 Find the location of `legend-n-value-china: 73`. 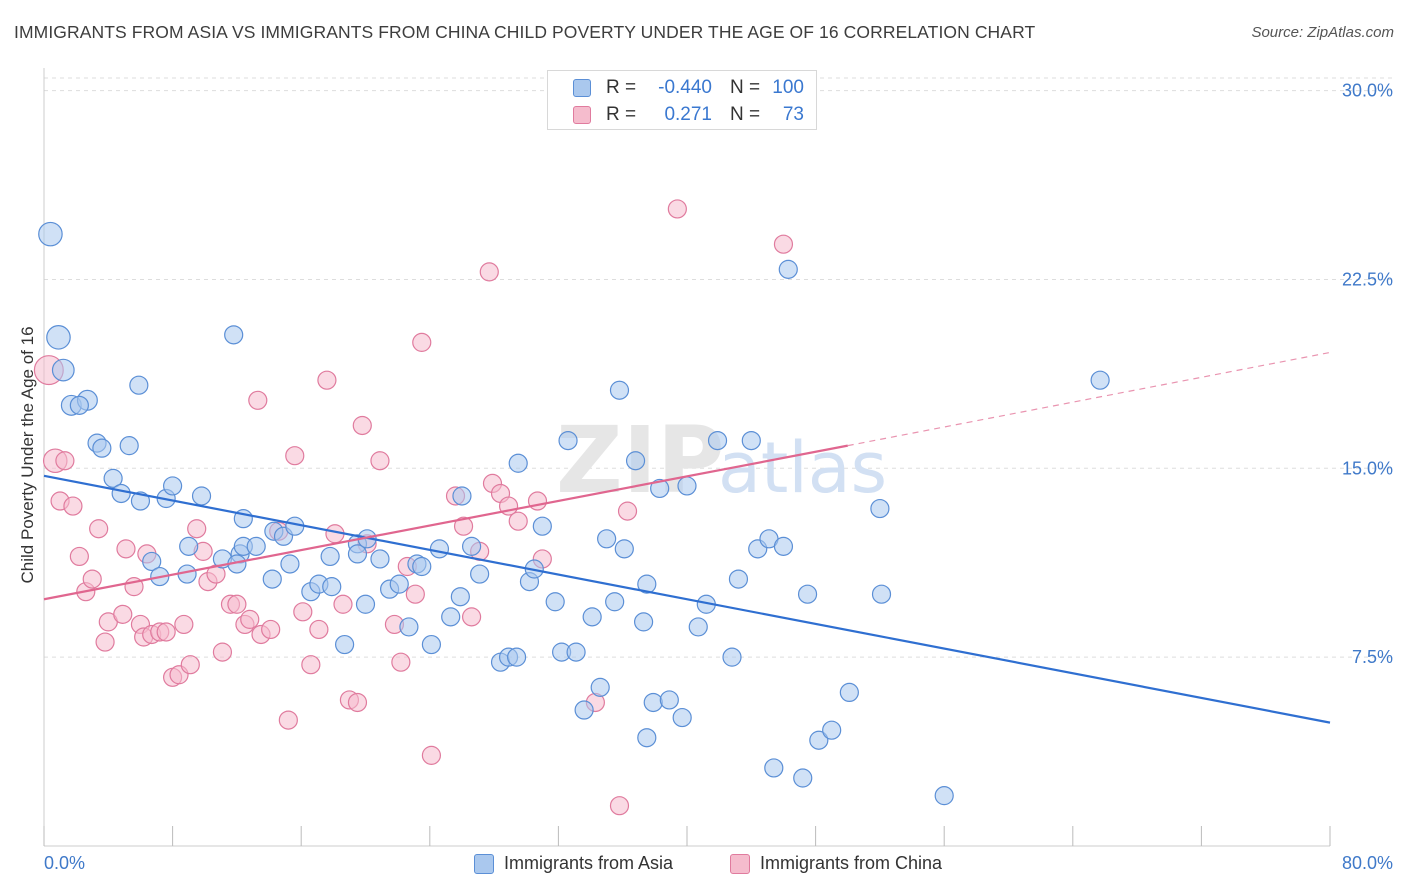

legend-n-value-china: 73 is located at coordinates (793, 114).